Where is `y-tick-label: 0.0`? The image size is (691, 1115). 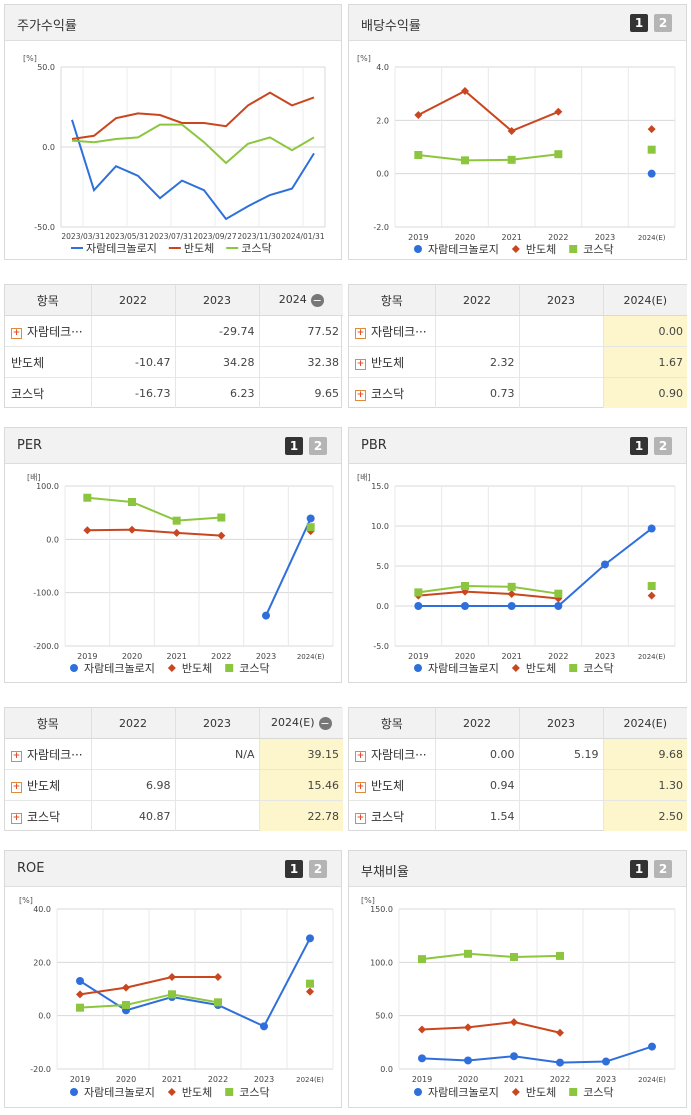 y-tick-label: 0.0 is located at coordinates (382, 606).